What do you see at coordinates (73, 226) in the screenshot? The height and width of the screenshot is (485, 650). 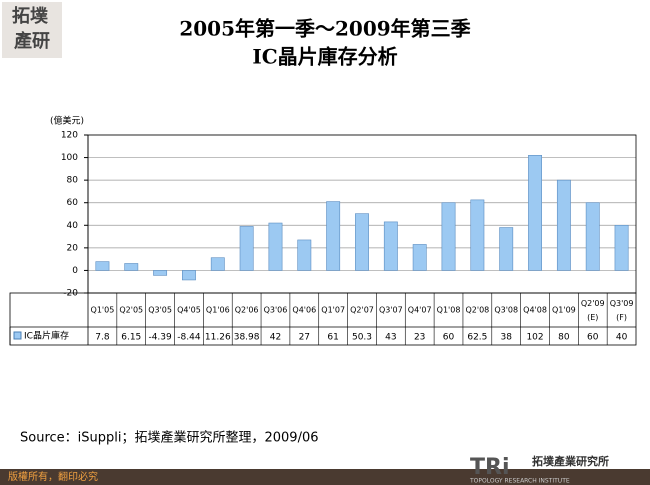 I see `y-tick-label: 40` at bounding box center [73, 226].